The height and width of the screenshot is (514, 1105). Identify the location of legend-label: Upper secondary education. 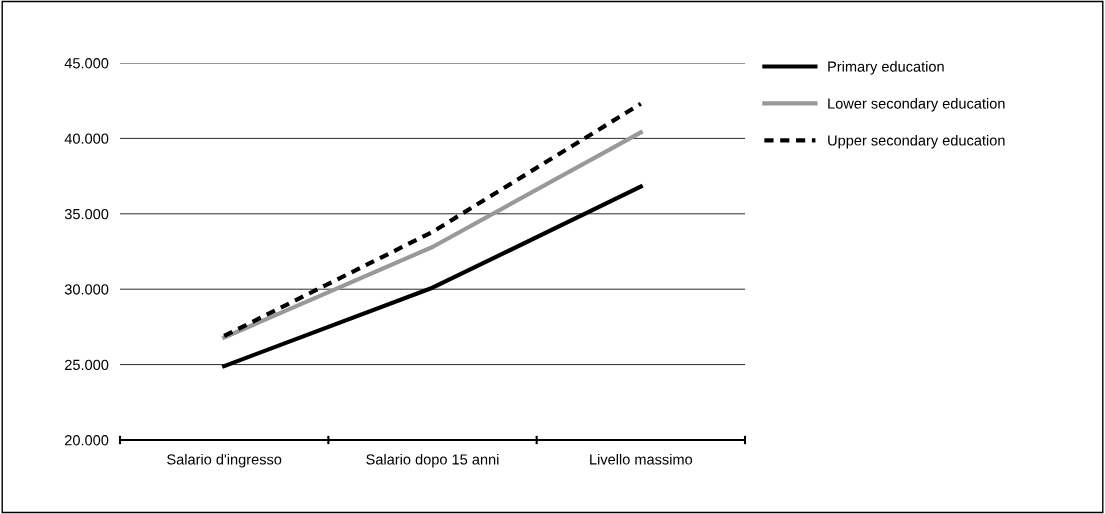
(916, 141).